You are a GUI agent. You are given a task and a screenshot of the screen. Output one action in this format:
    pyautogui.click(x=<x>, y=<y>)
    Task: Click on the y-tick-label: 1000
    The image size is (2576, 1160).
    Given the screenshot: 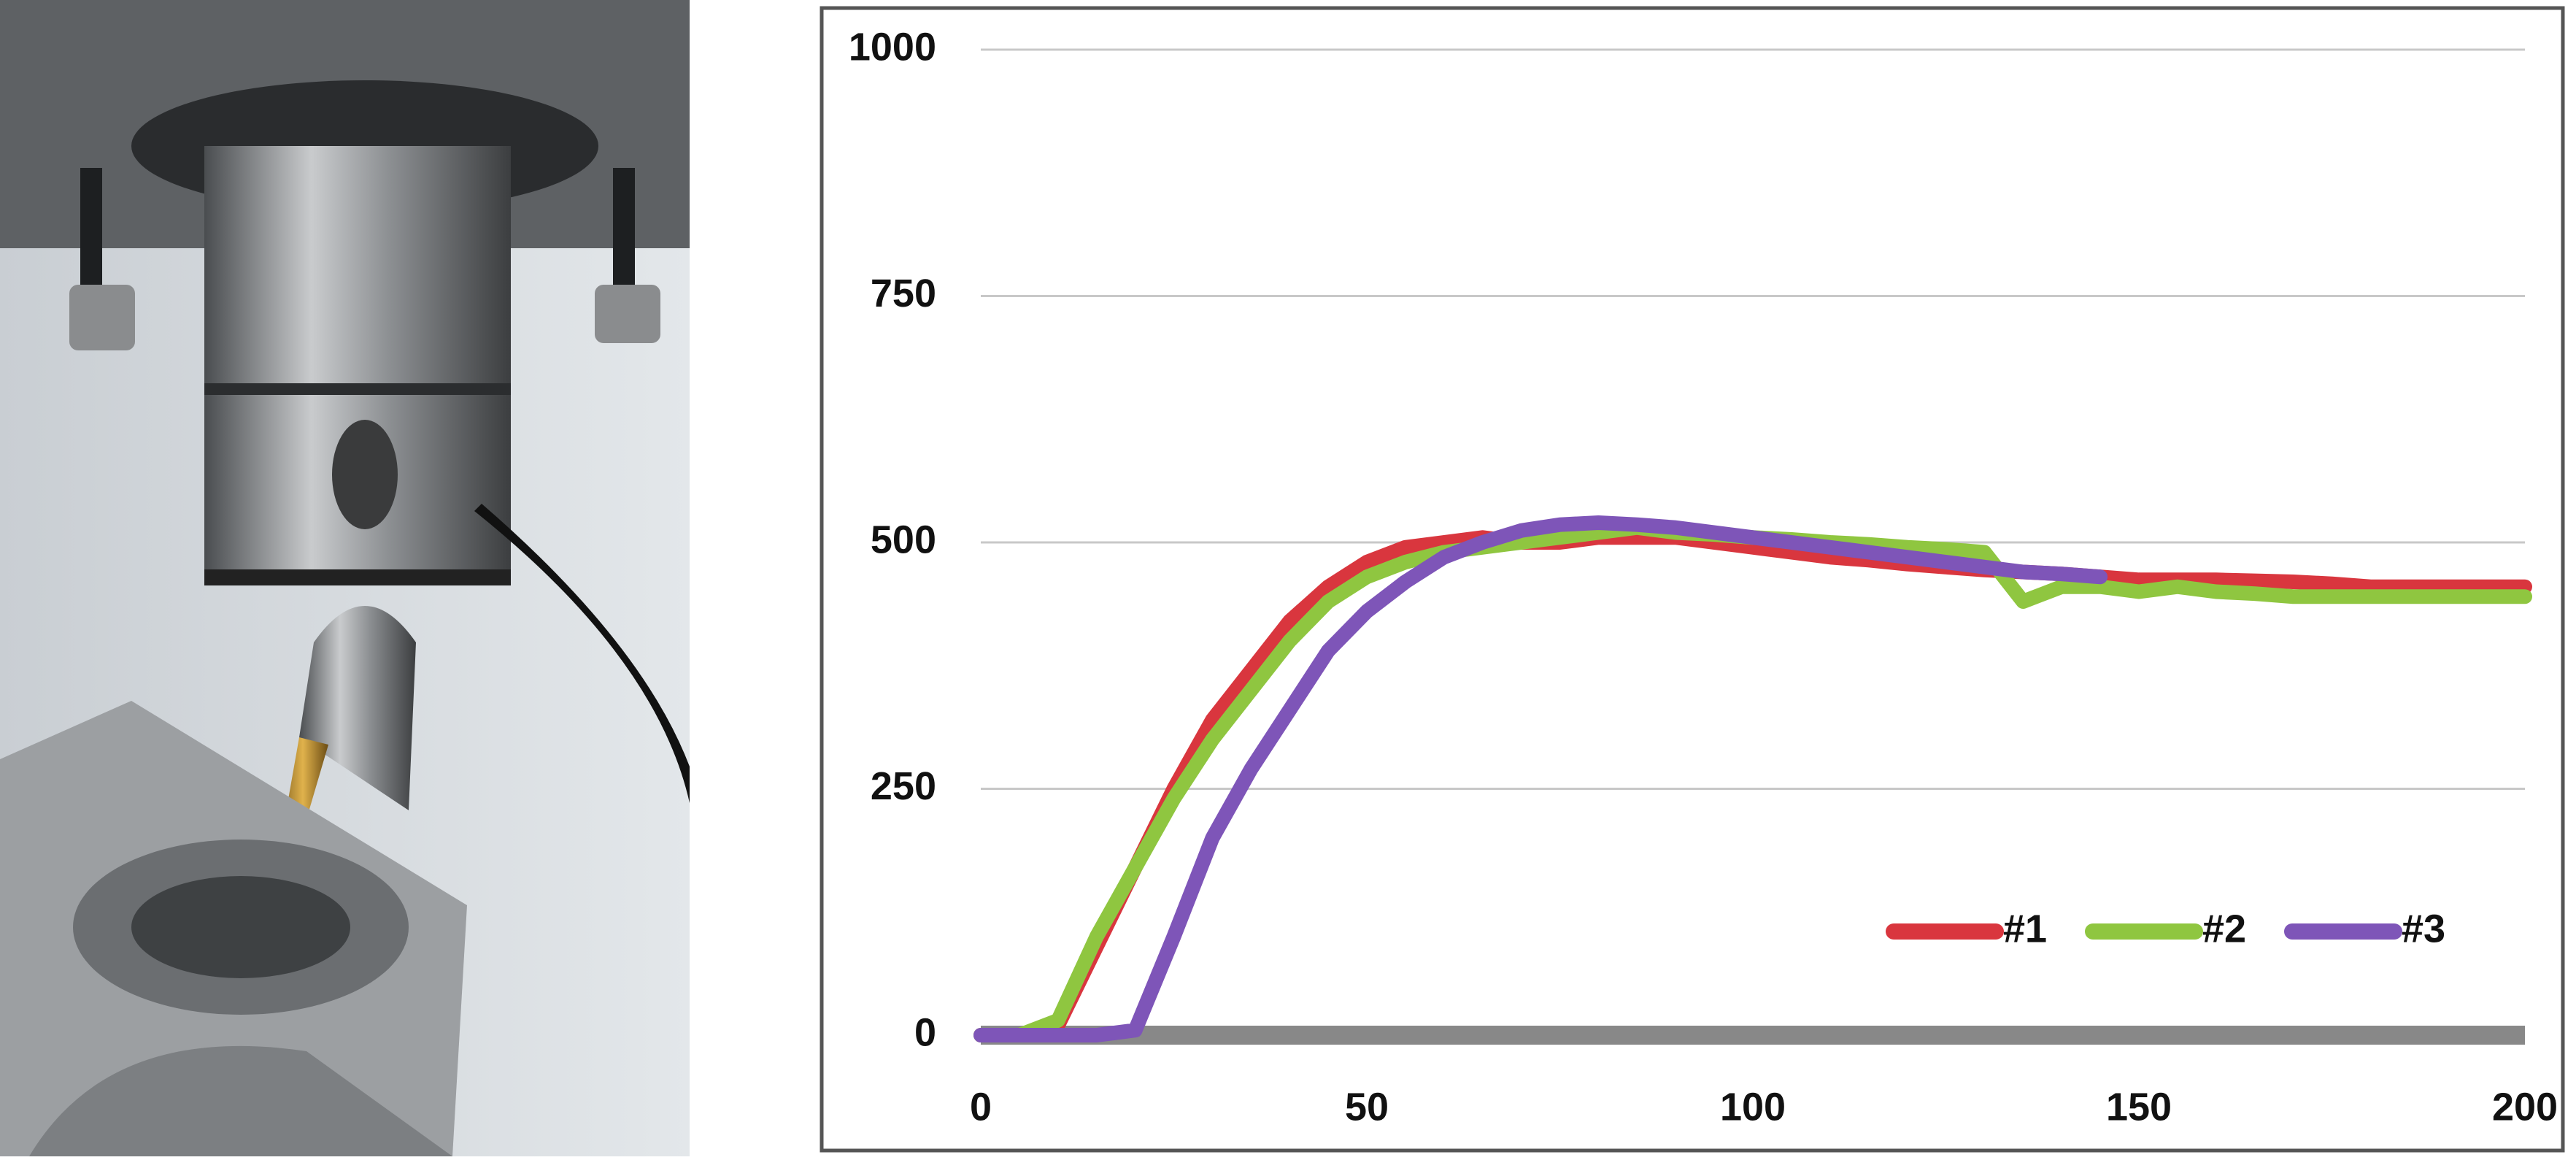 What is the action you would take?
    pyautogui.click(x=893, y=47)
    